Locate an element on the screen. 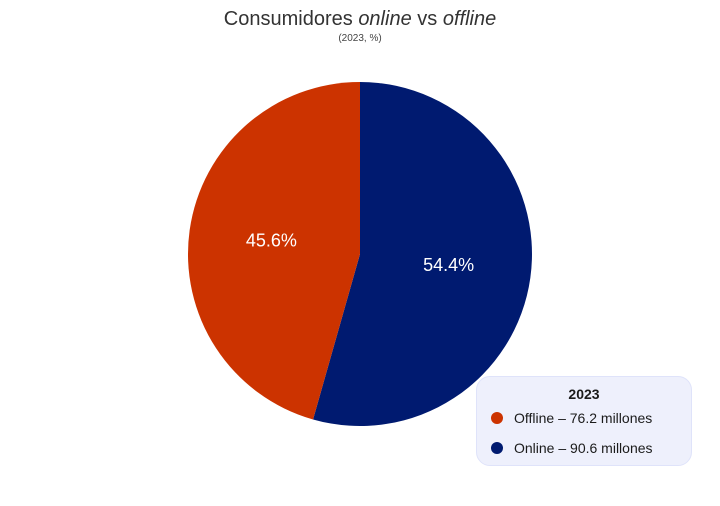 This screenshot has width=720, height=506. legend-swatch-offline is located at coordinates (497, 418).